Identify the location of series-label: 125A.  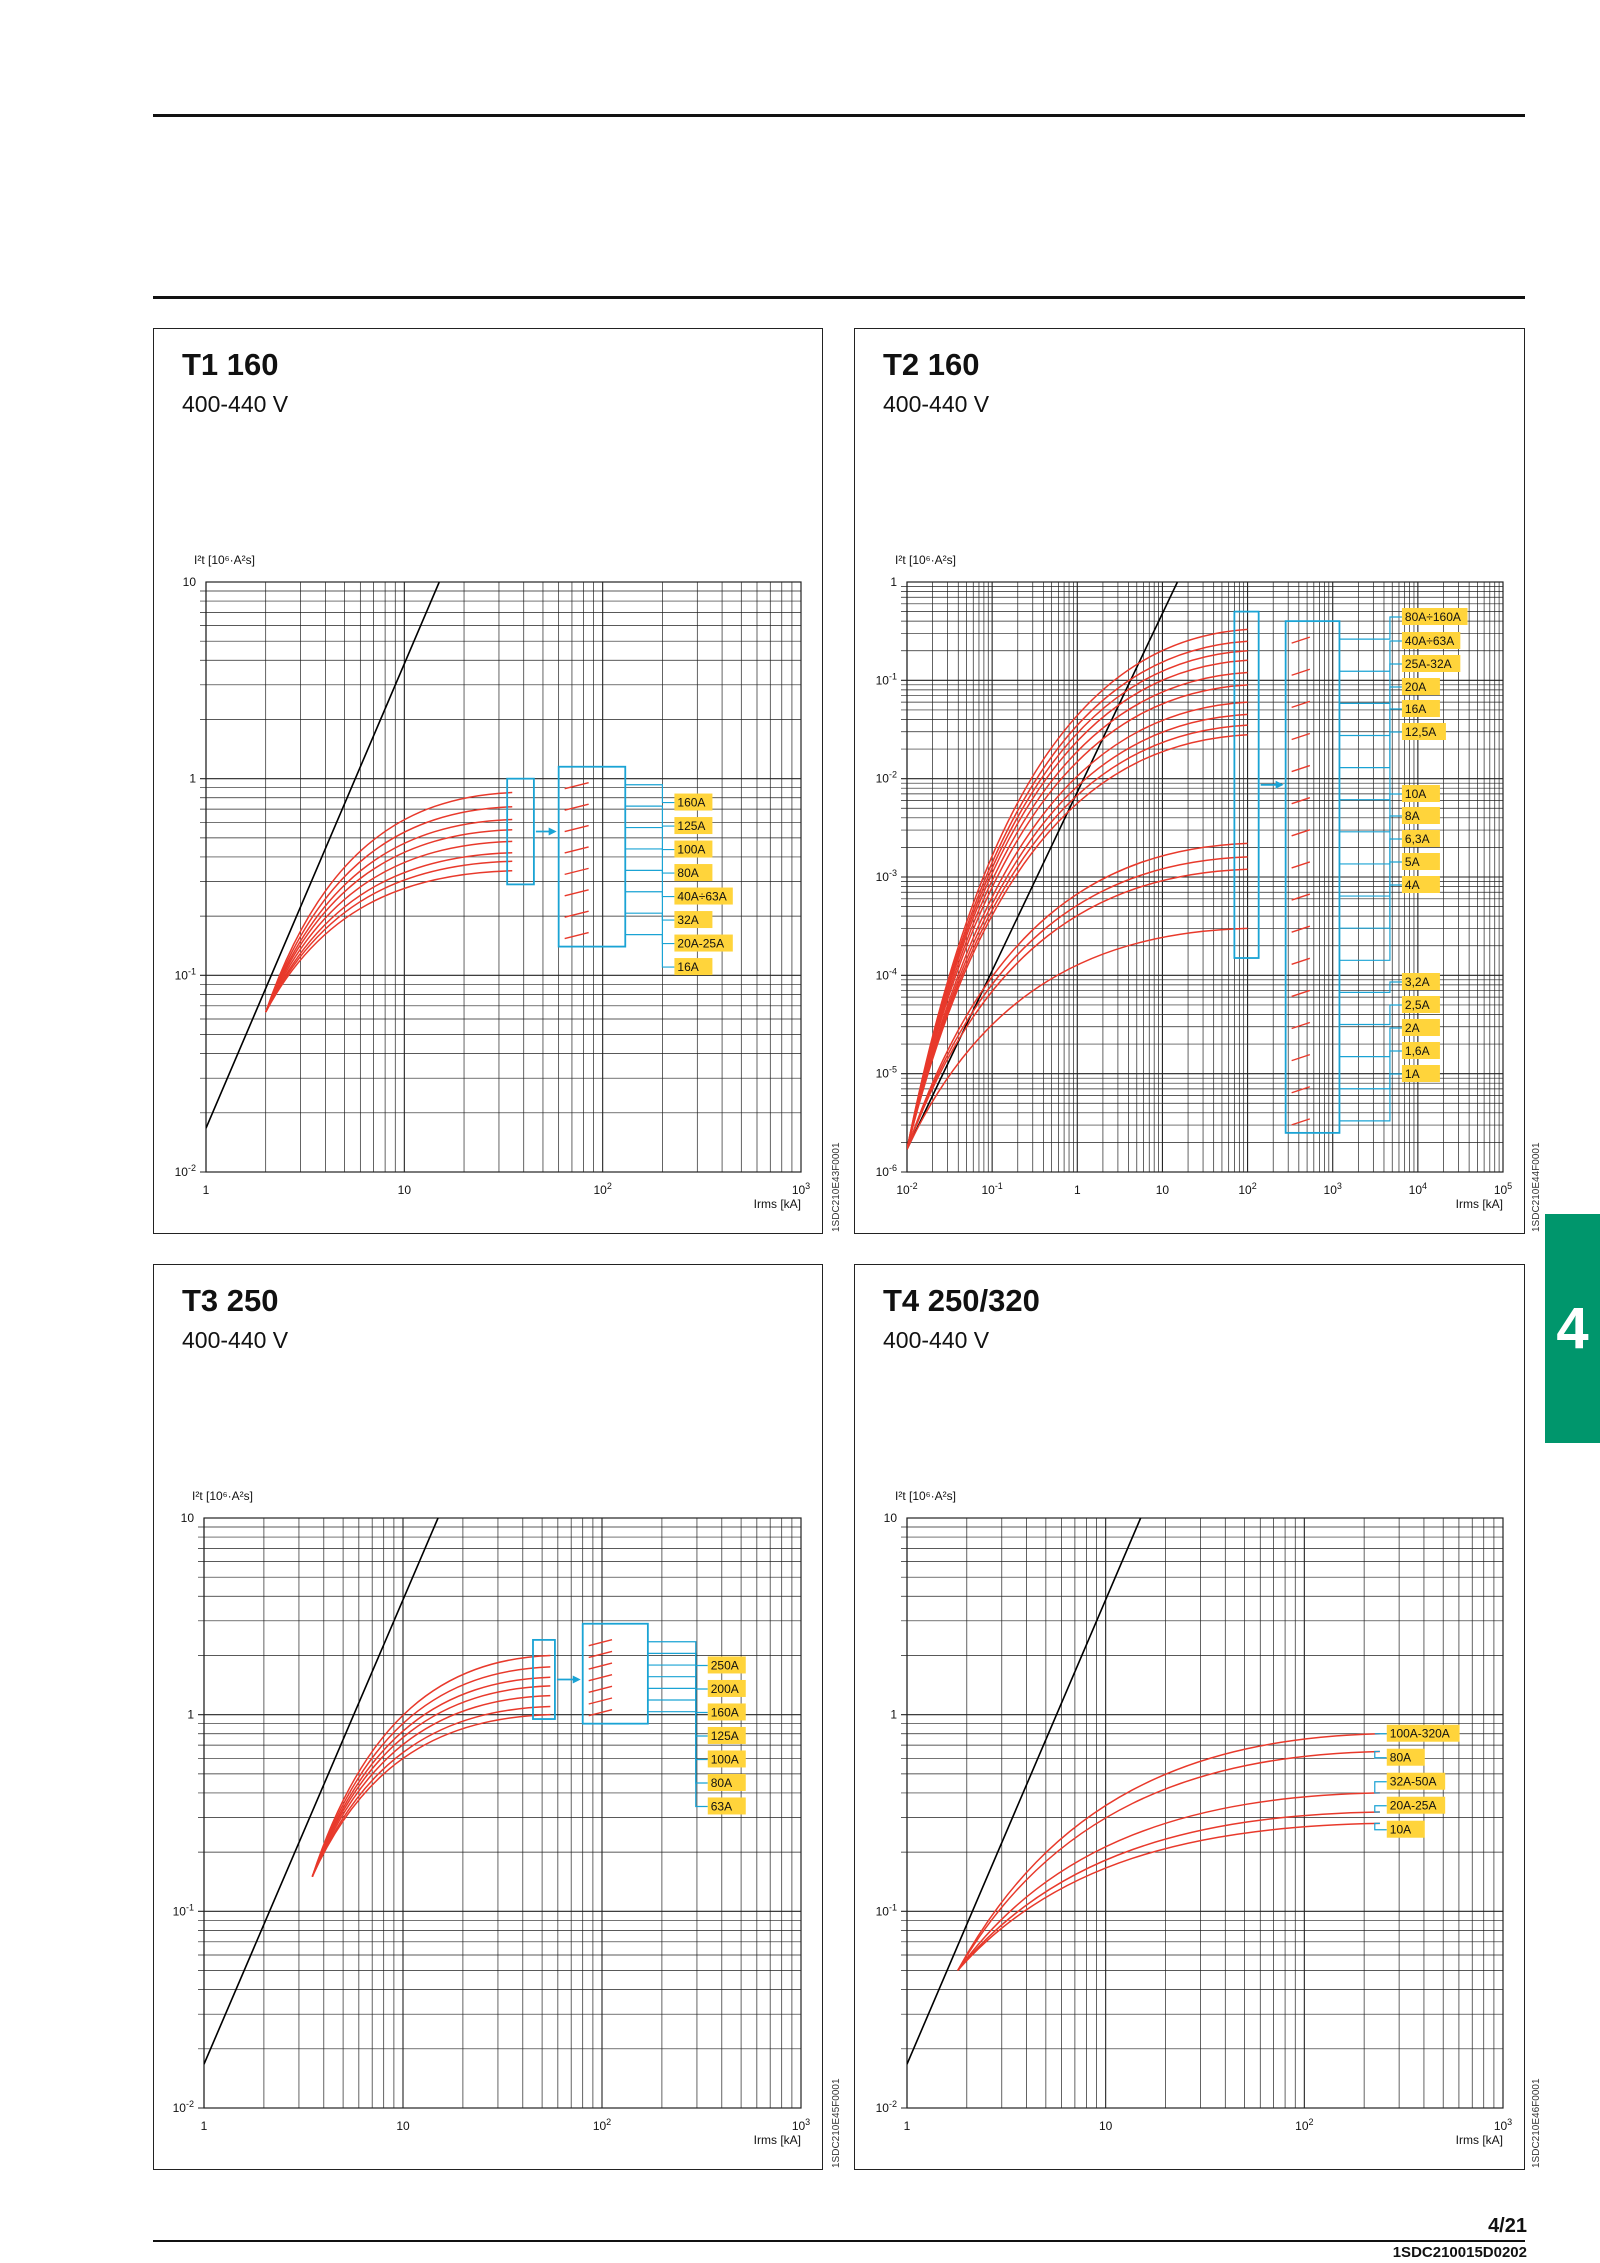
(725, 1736).